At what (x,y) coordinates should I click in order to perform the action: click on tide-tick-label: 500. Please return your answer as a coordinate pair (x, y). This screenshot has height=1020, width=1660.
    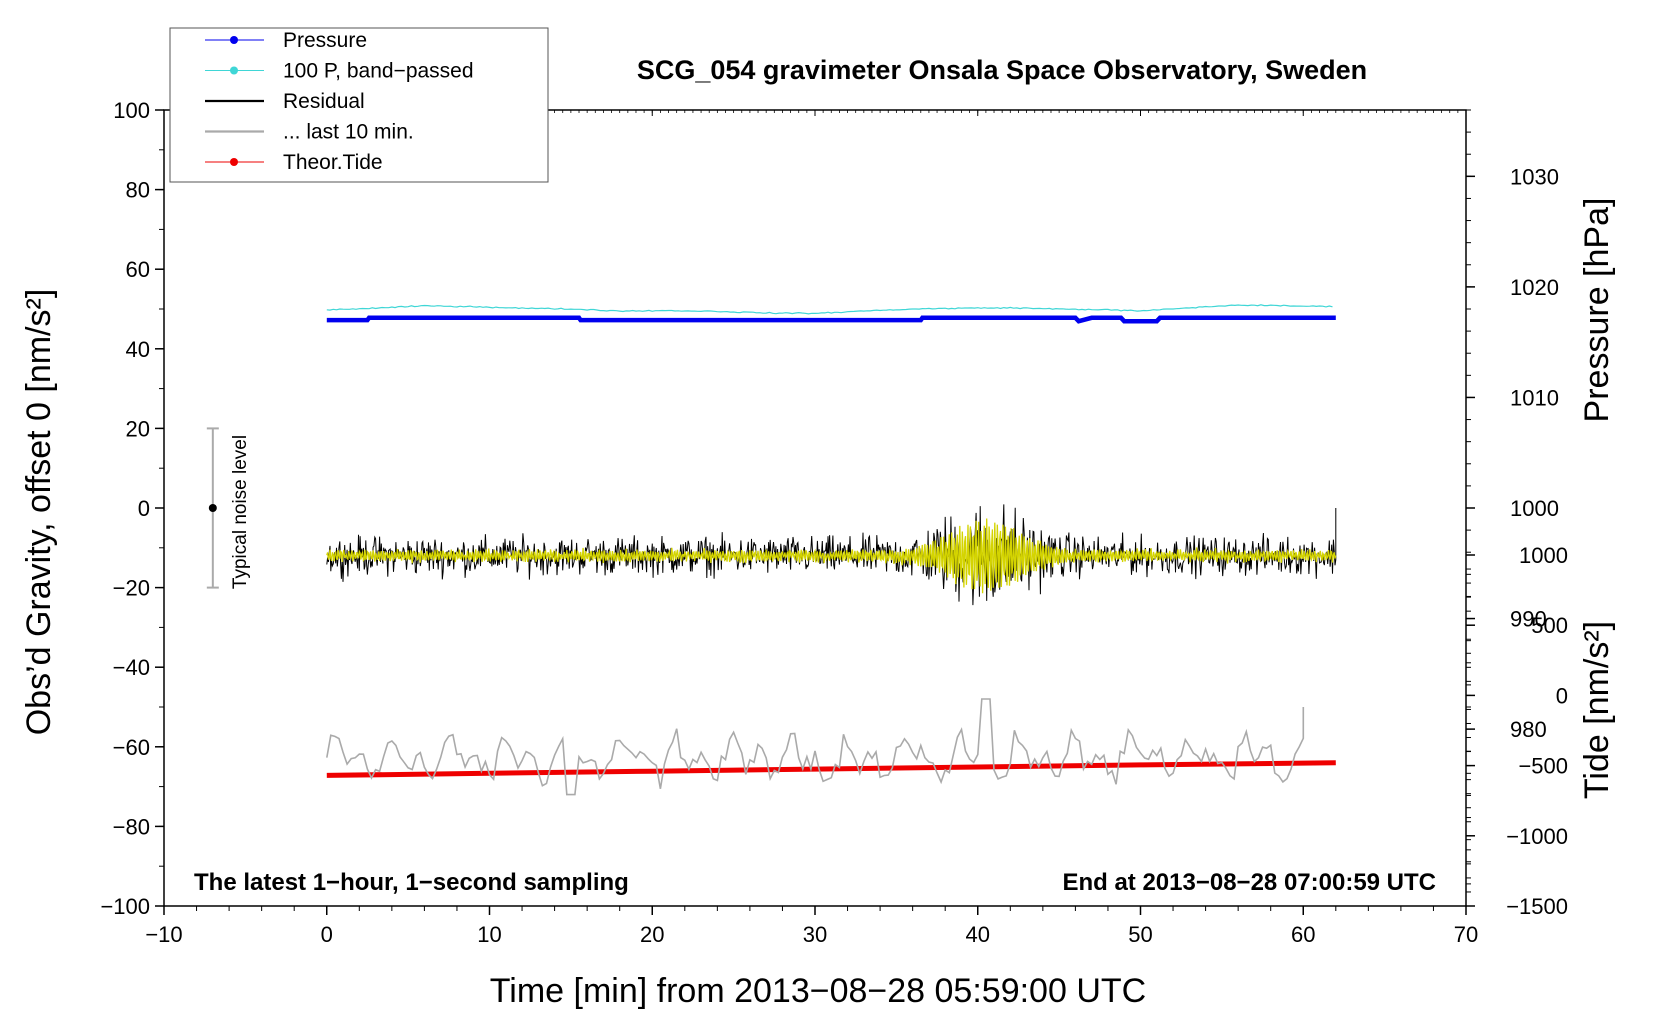
    Looking at the image, I should click on (1549, 625).